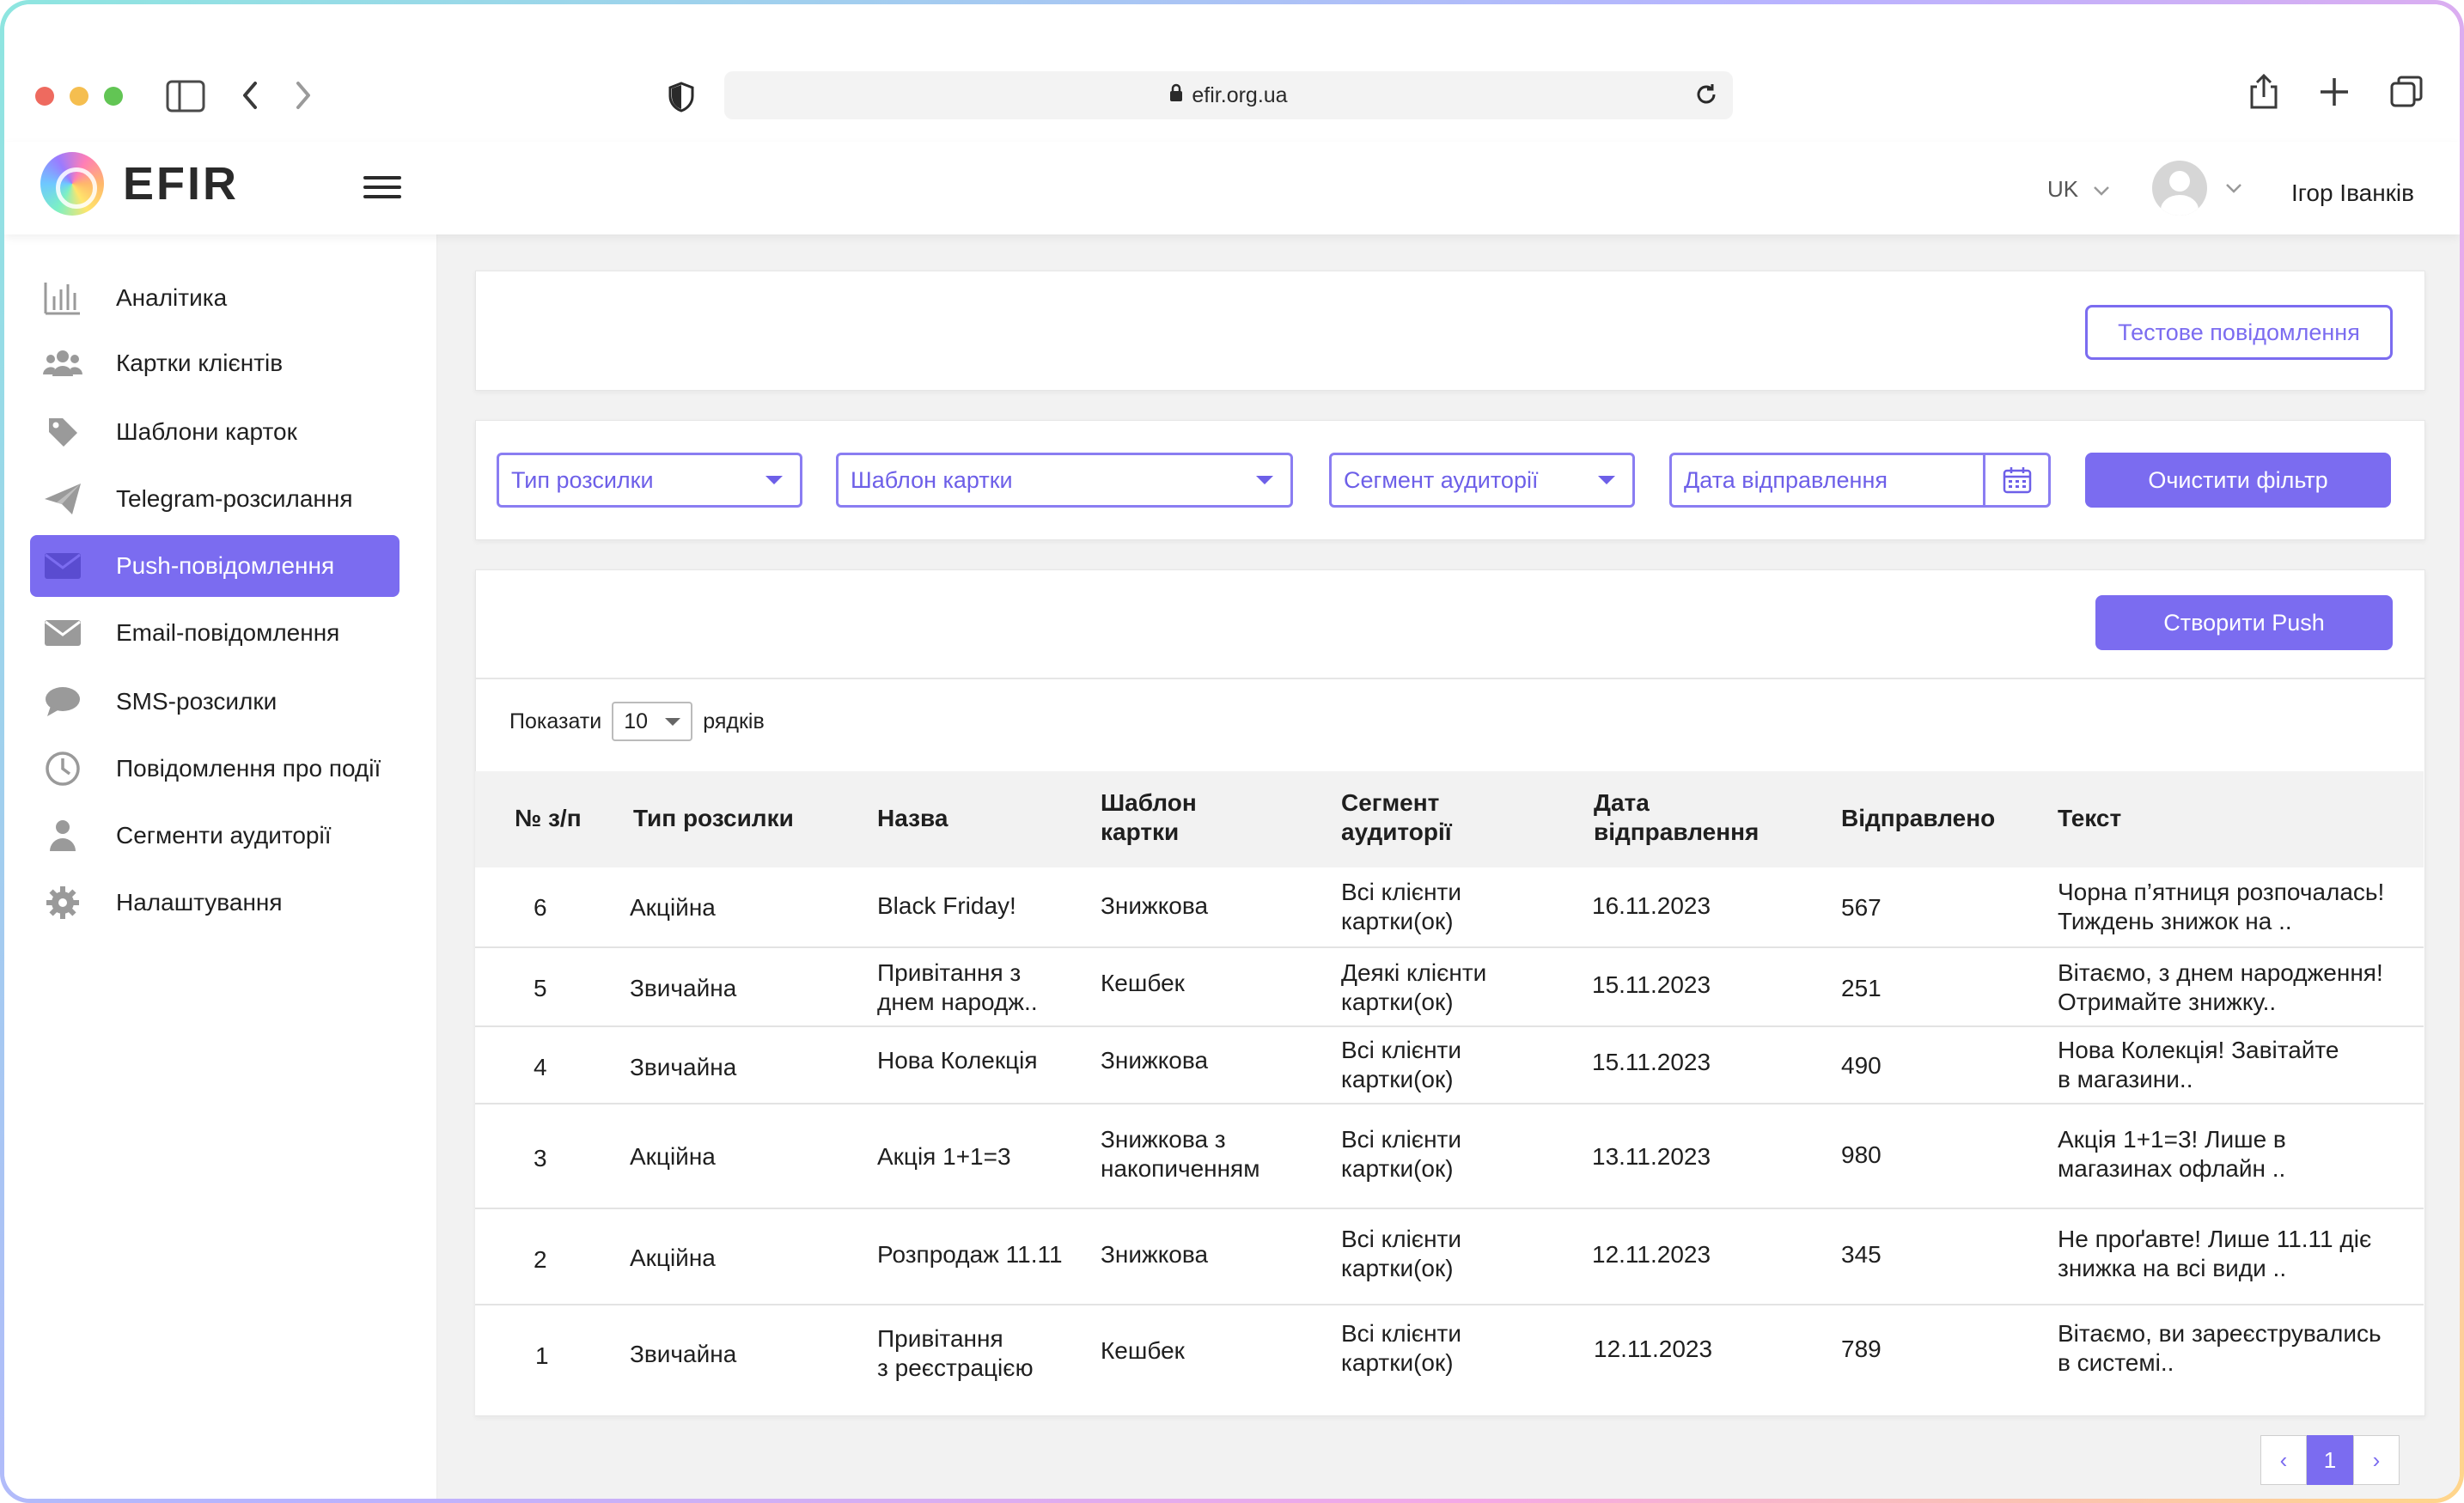 The width and height of the screenshot is (2464, 1503). What do you see at coordinates (228, 632) in the screenshot?
I see `sidebar-item-label: Email-повідомлення` at bounding box center [228, 632].